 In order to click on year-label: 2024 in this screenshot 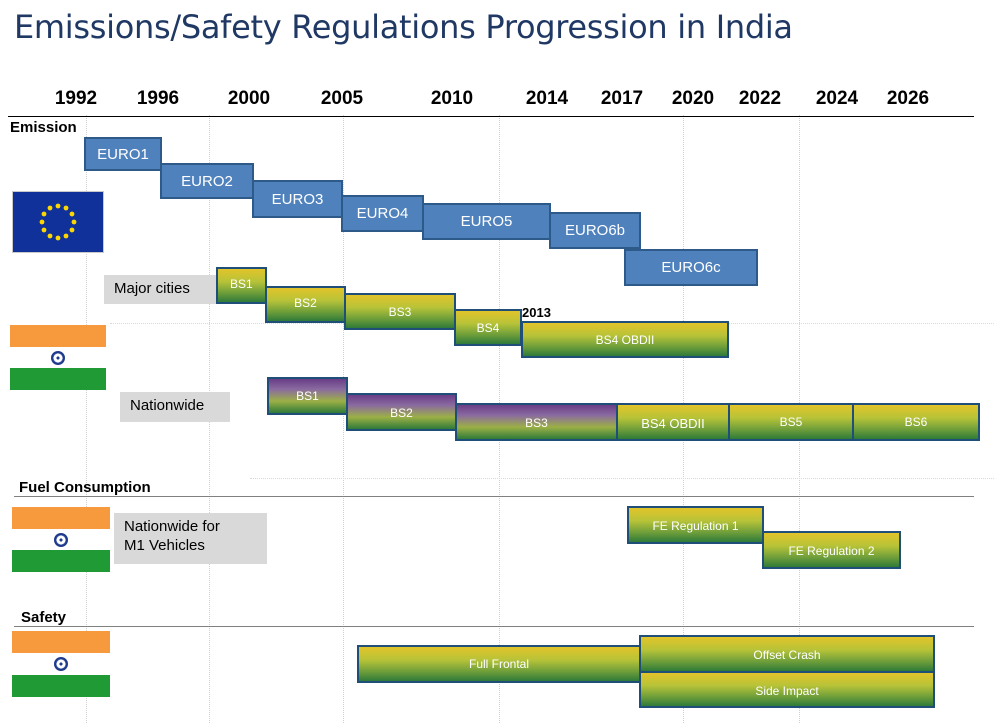, I will do `click(837, 98)`.